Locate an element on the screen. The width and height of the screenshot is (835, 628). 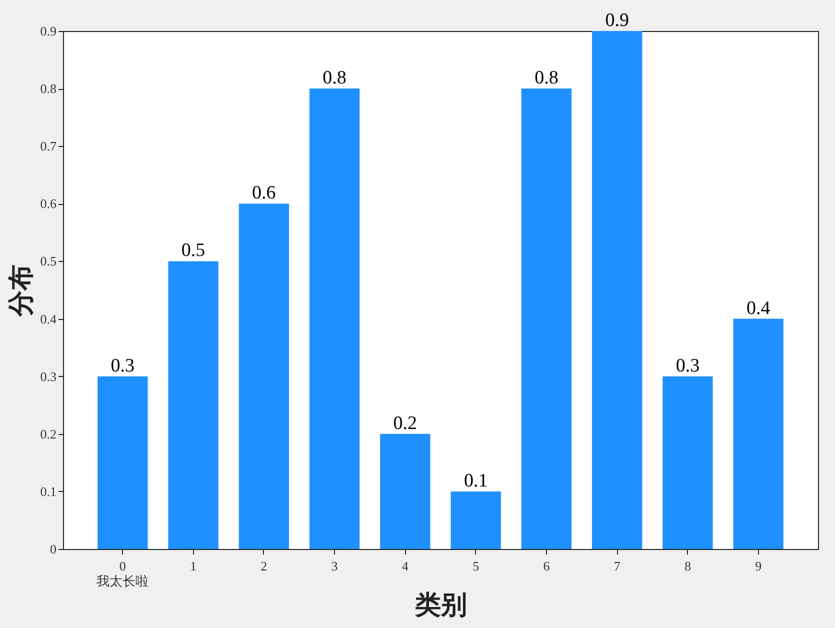
y-tick-label: 0.7 is located at coordinates (48, 146).